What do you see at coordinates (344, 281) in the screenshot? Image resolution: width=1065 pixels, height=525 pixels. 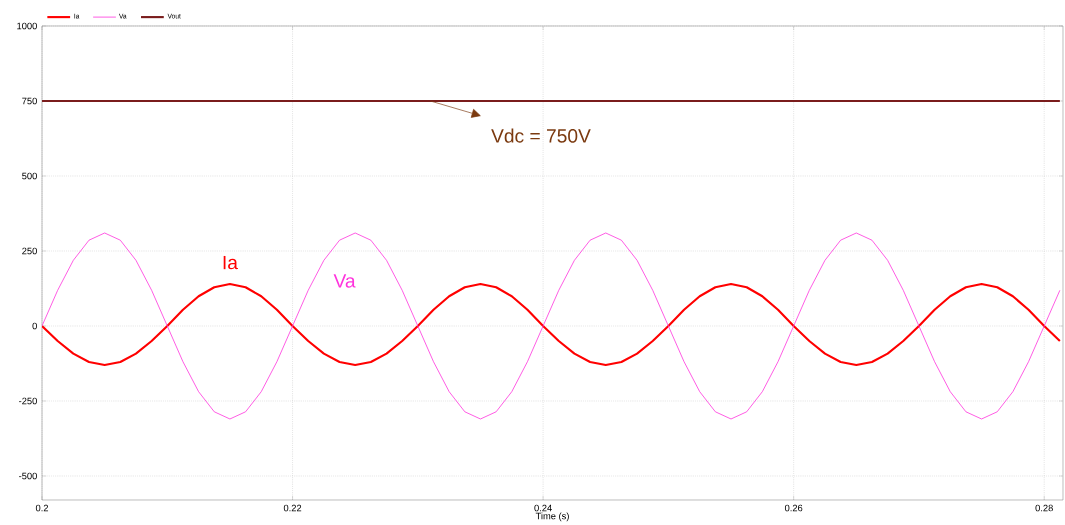 I see `text: Va` at bounding box center [344, 281].